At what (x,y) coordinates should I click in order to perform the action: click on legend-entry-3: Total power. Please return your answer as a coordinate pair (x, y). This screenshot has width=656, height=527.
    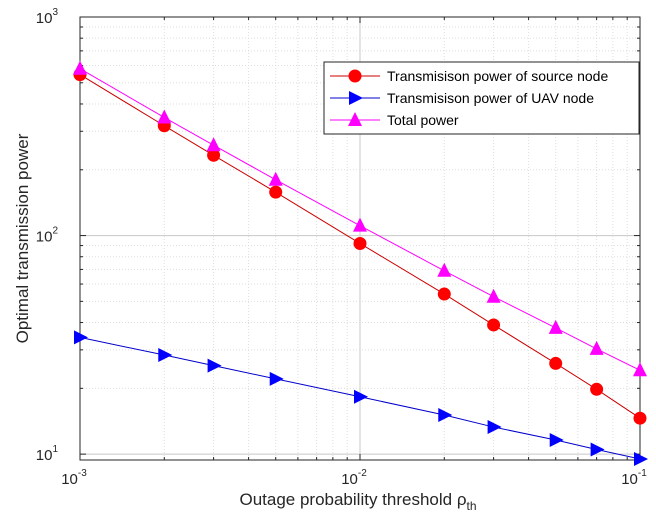
    Looking at the image, I should click on (394, 120).